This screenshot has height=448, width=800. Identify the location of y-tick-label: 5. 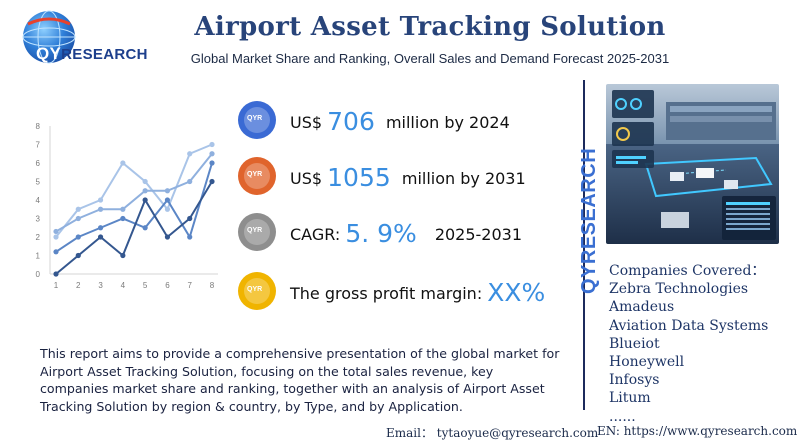
(38, 182).